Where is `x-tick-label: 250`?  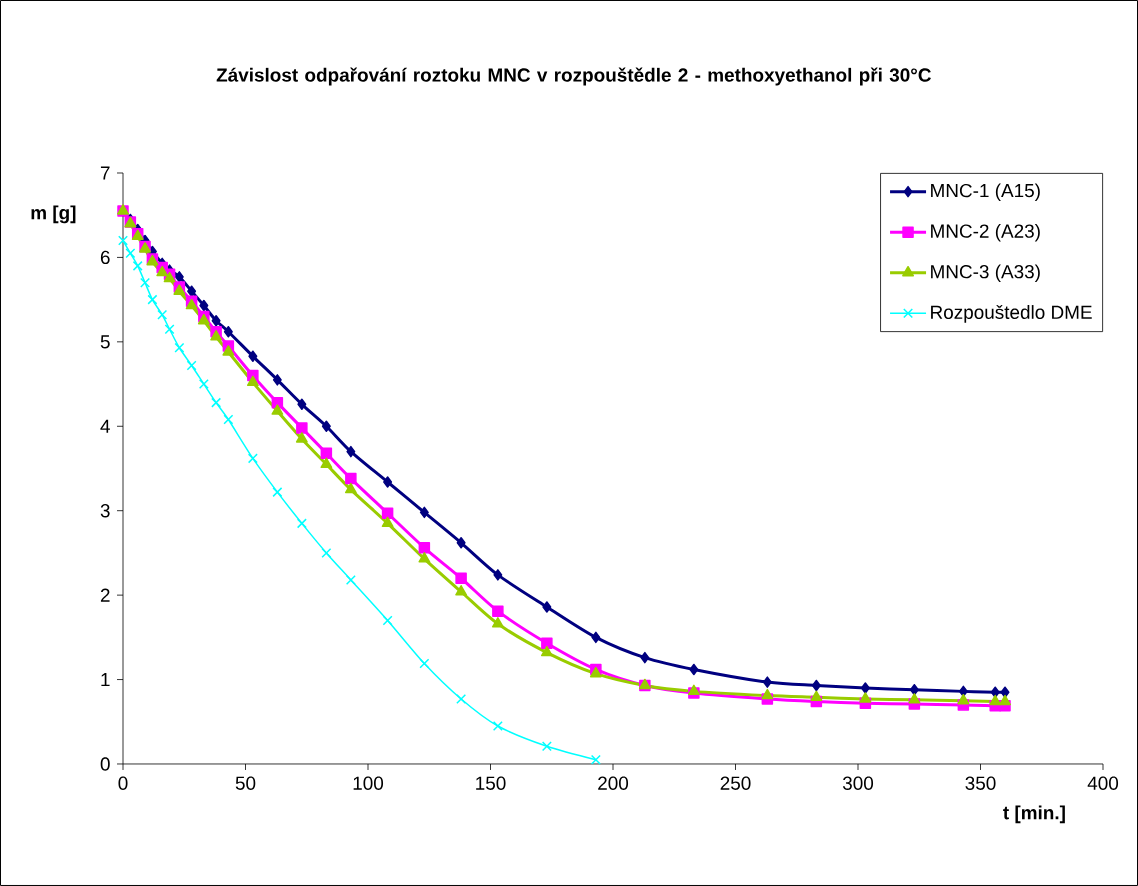
x-tick-label: 250 is located at coordinates (735, 783).